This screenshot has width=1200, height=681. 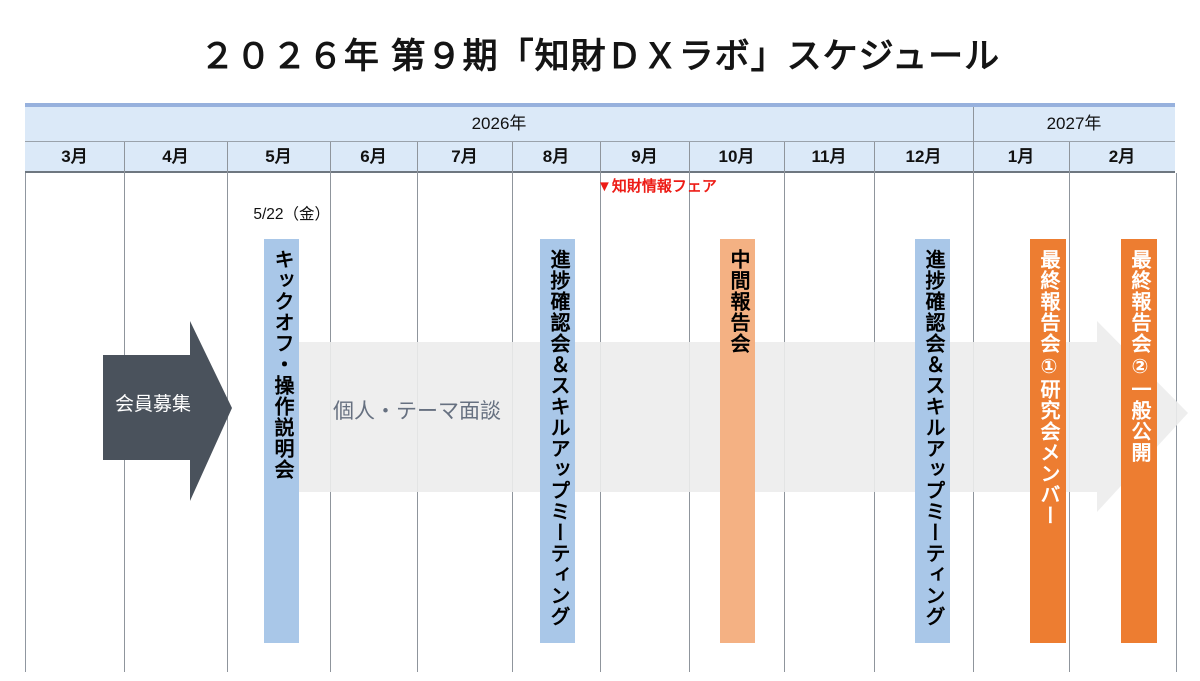 I want to click on event-bar-interim-report: 中間報告会, so click(x=737, y=441).